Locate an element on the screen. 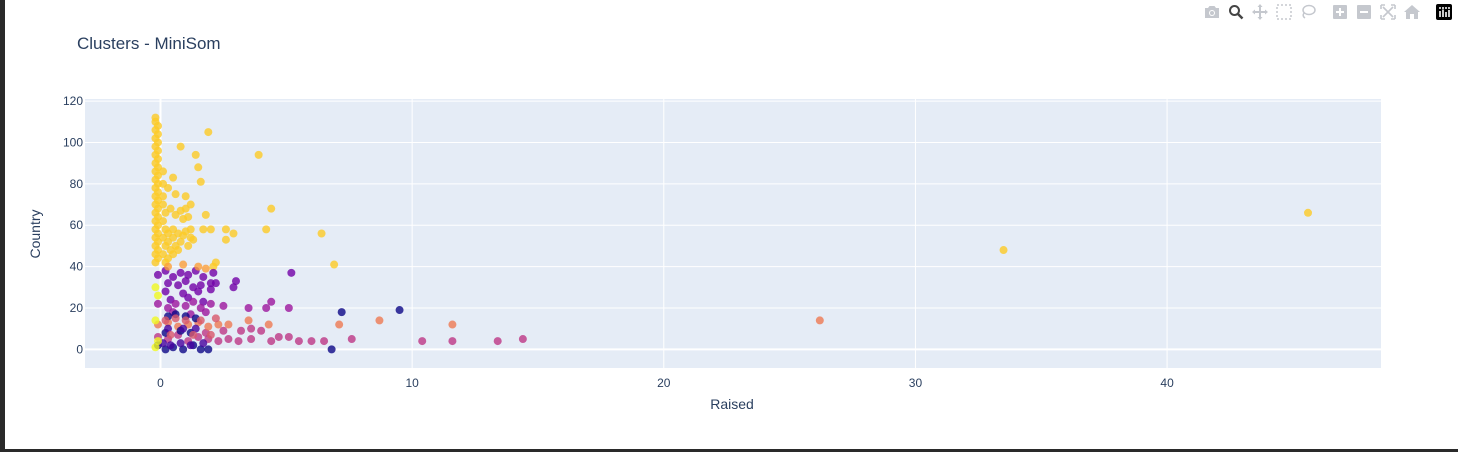 The height and width of the screenshot is (452, 1458). autoscale-icon is located at coordinates (1388, 12).